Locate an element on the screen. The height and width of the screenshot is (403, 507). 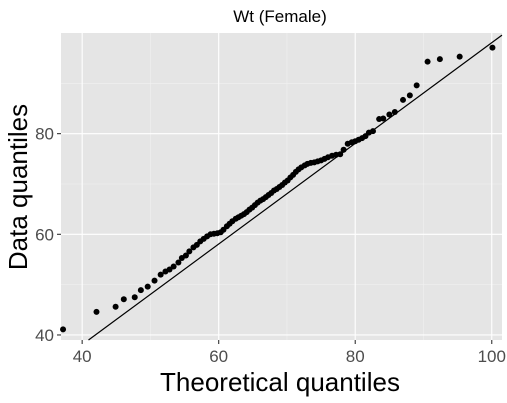
x-tick-label: 100 is located at coordinates (492, 356).